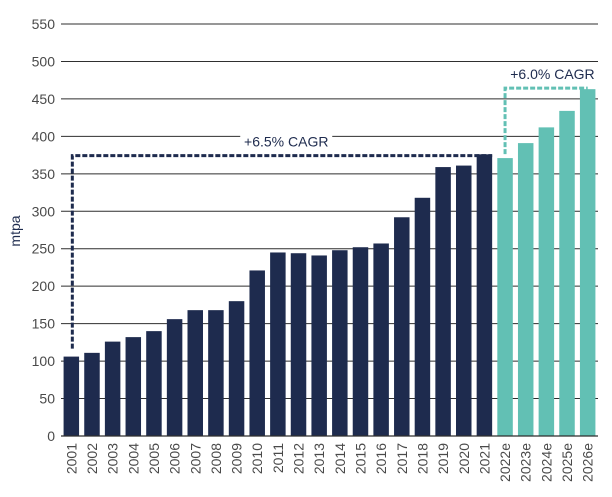  What do you see at coordinates (15, 230) in the screenshot?
I see `y-axis-label: mtpa` at bounding box center [15, 230].